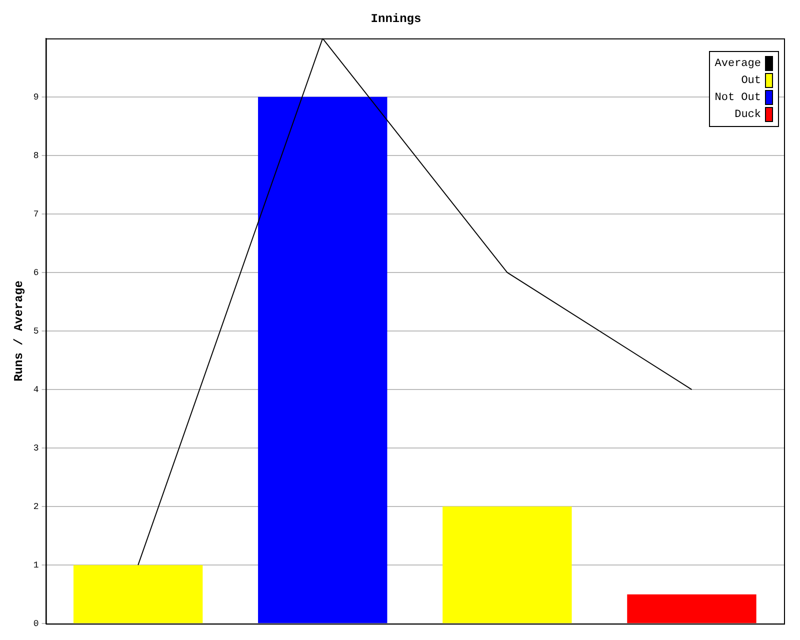 The image size is (800, 640). Describe the element at coordinates (36, 273) in the screenshot. I see `y-tick-label: 6` at that location.